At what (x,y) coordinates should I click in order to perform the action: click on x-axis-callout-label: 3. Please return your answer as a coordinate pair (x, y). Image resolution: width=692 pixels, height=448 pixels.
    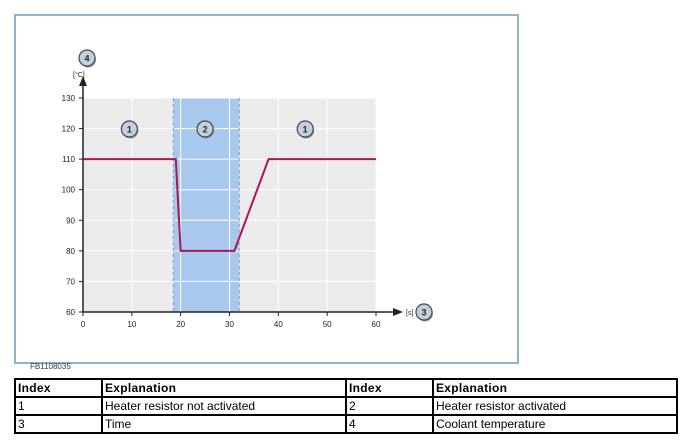
    Looking at the image, I should click on (423, 313).